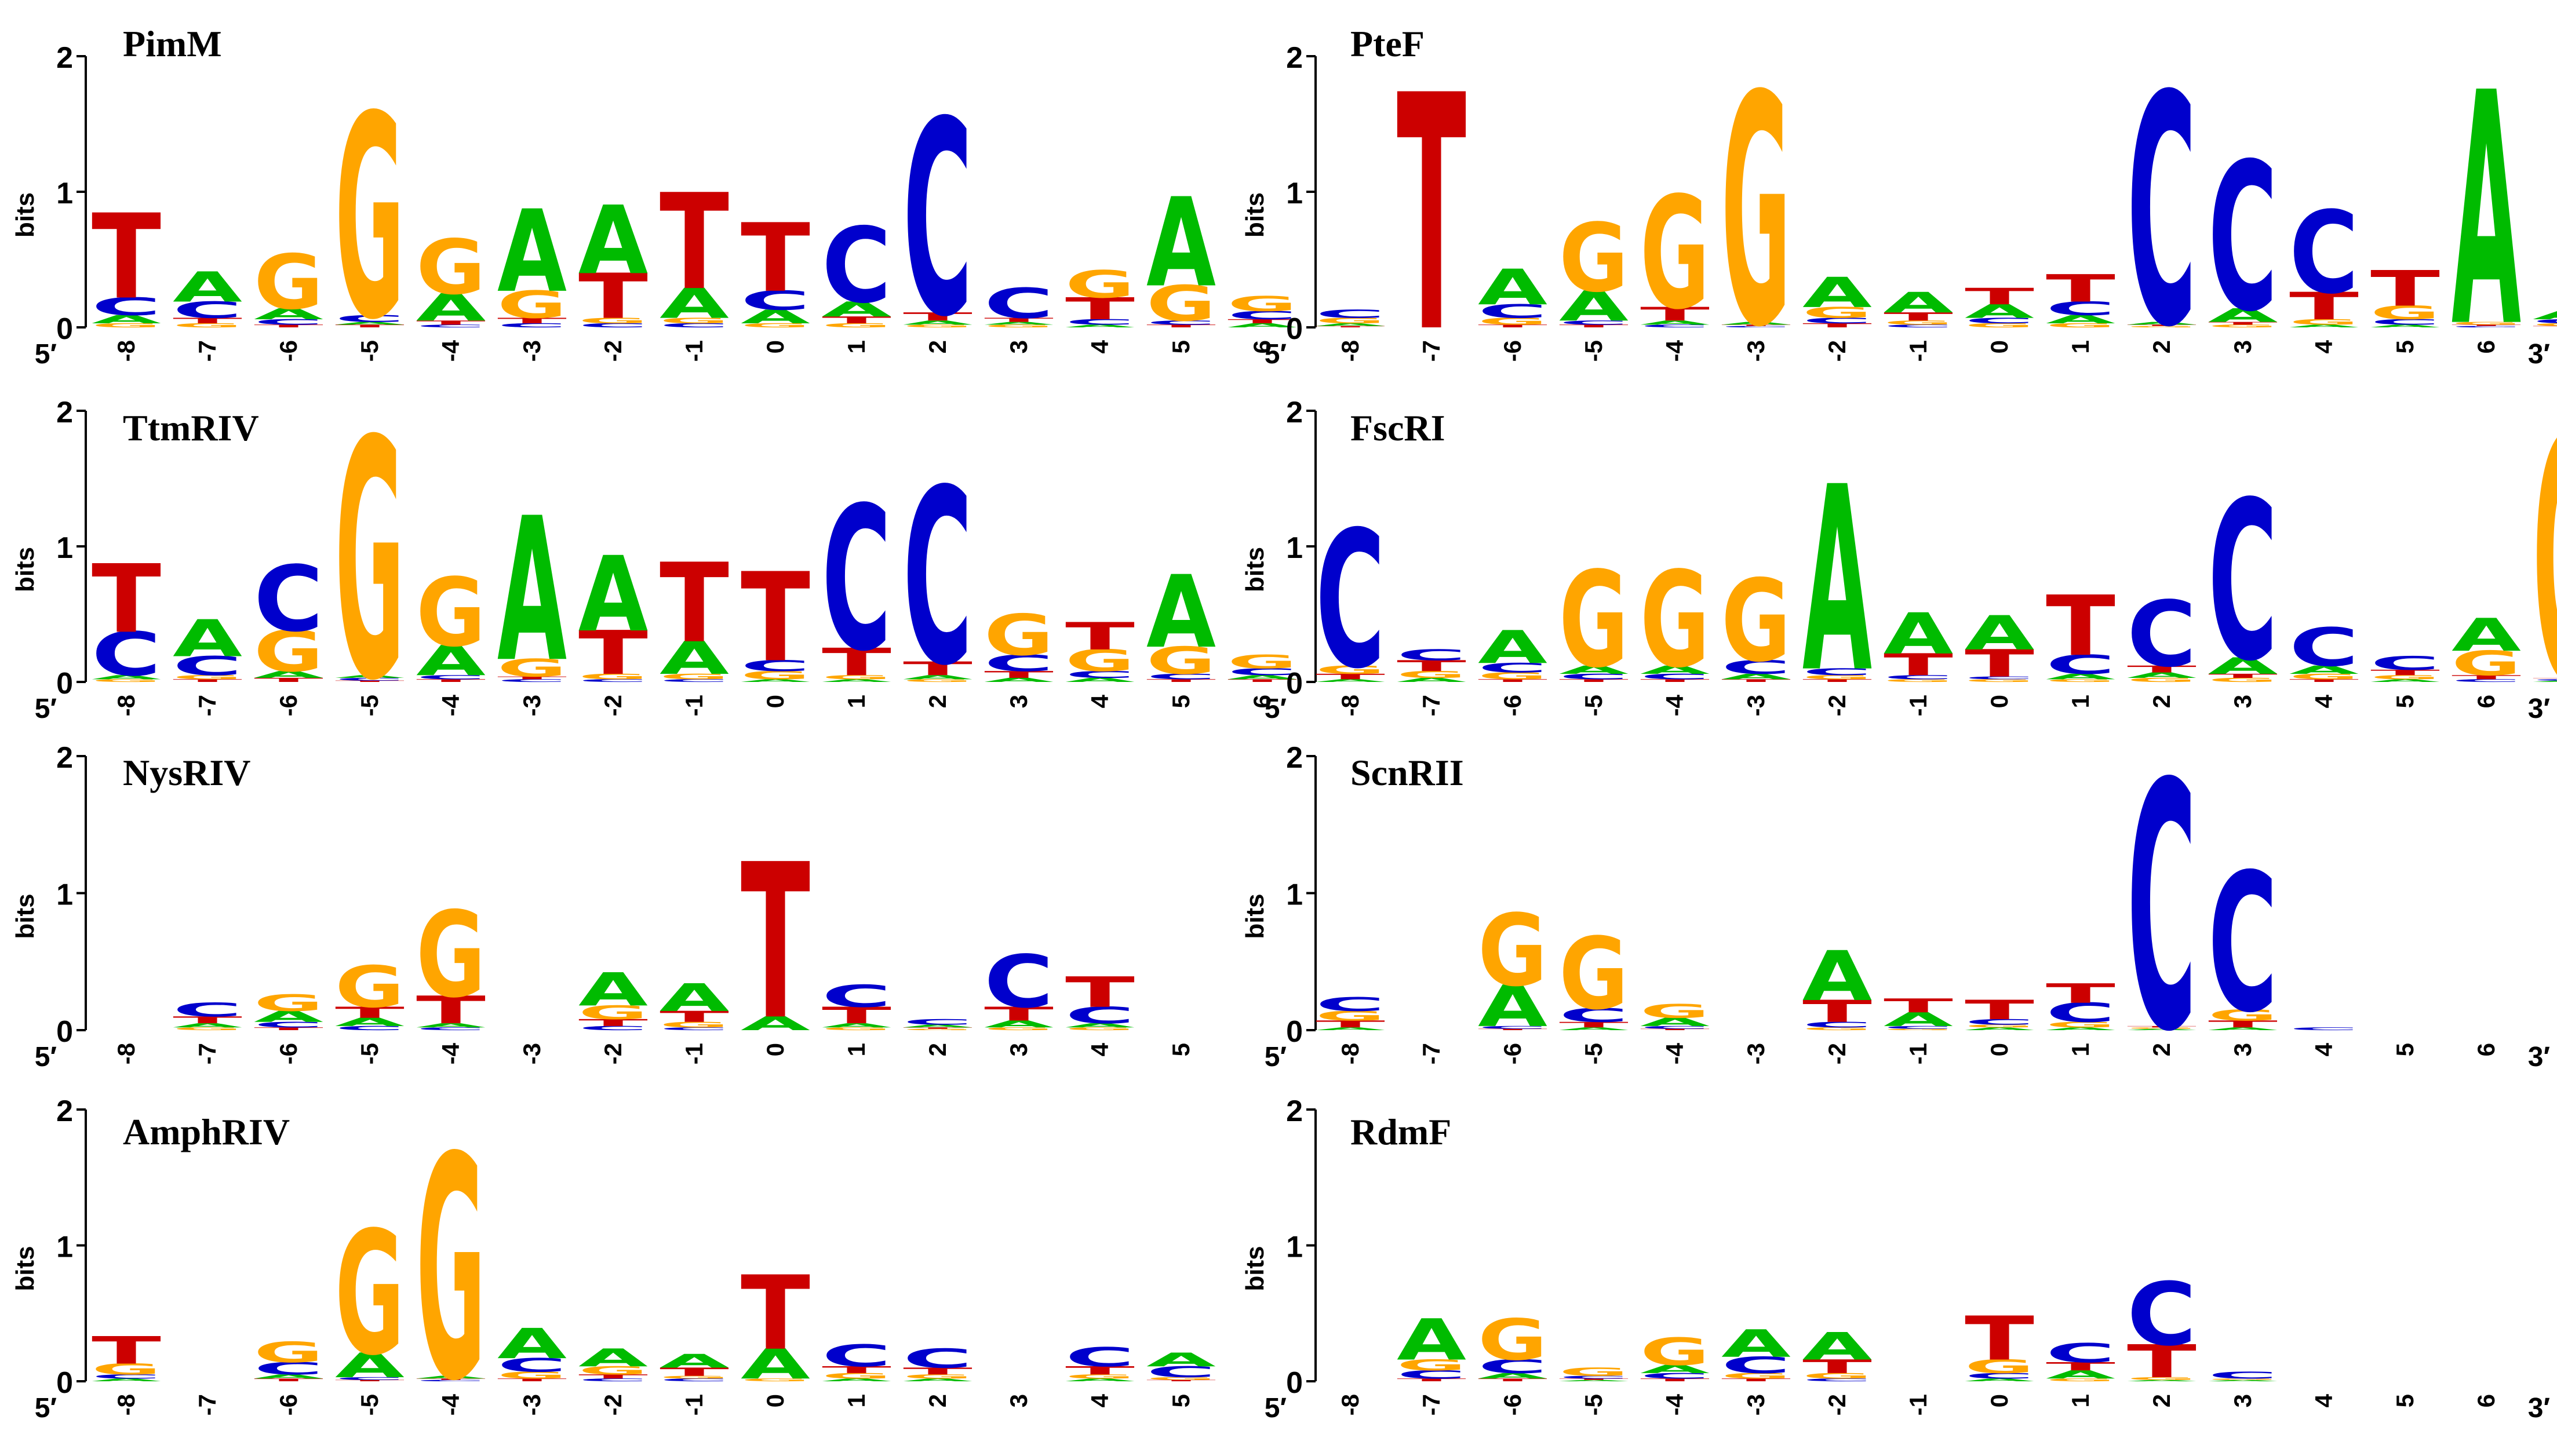 The width and height of the screenshot is (2557, 1456). Describe the element at coordinates (1294, 413) in the screenshot. I see `y-tick-label: 2` at that location.